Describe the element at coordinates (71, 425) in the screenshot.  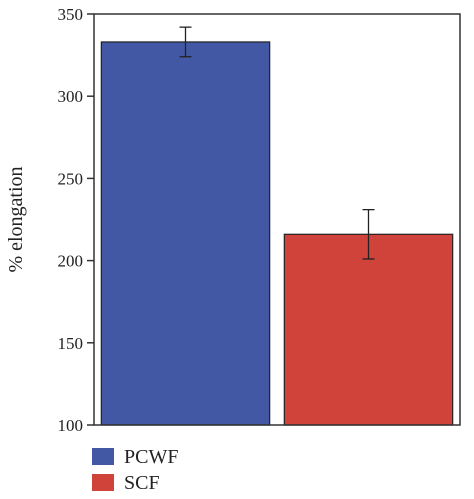
I see `y-tick-label: 100` at that location.